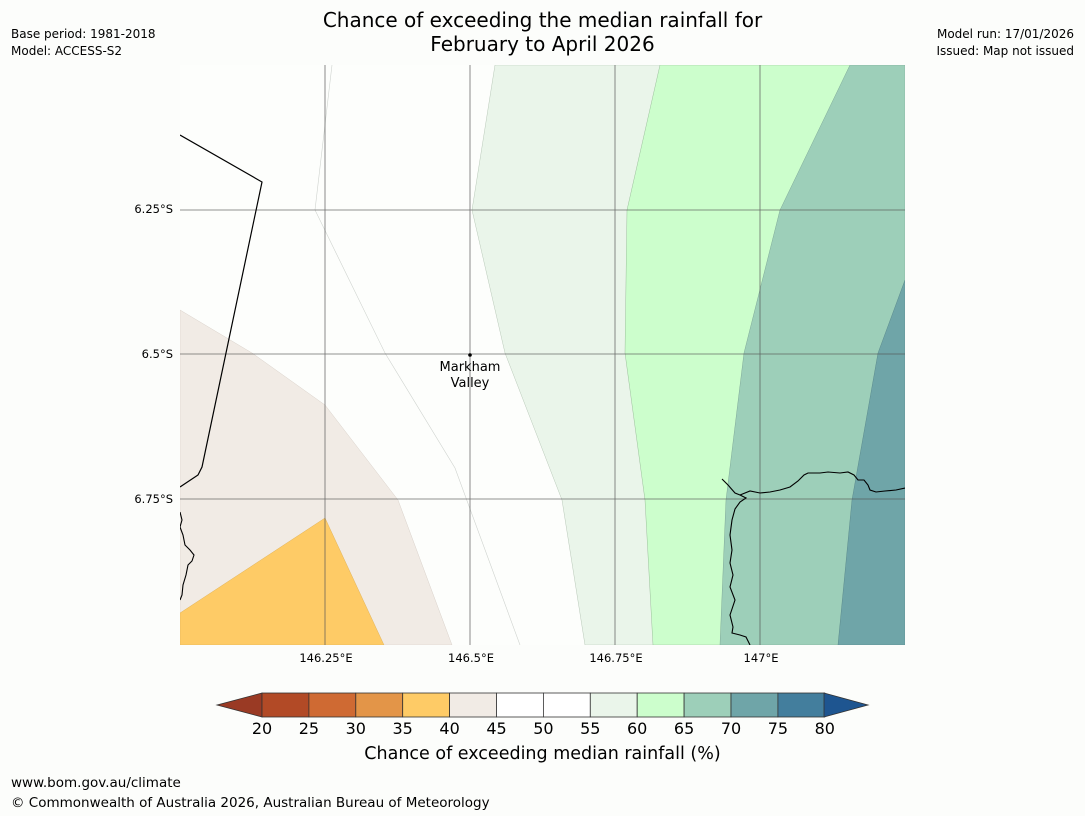 Image resolution: width=1085 pixels, height=816 pixels. Describe the element at coordinates (822, 483) in the screenshot. I see `river-line` at that location.